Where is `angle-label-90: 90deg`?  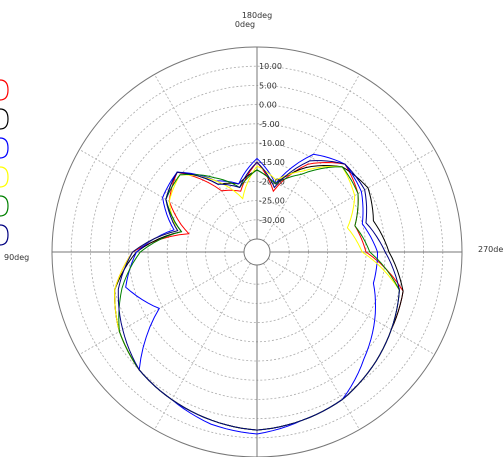
angle-label-90: 90deg is located at coordinates (16, 257).